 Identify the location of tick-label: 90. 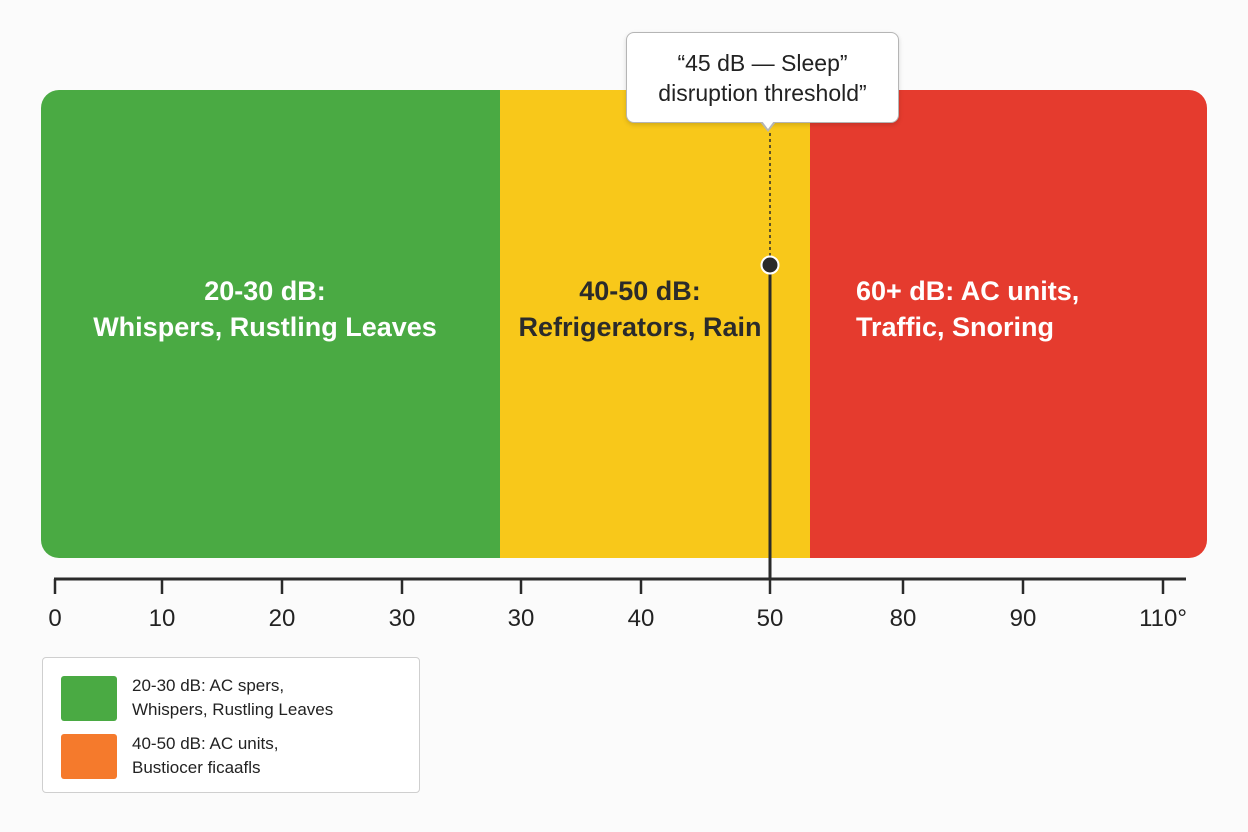
(1023, 618).